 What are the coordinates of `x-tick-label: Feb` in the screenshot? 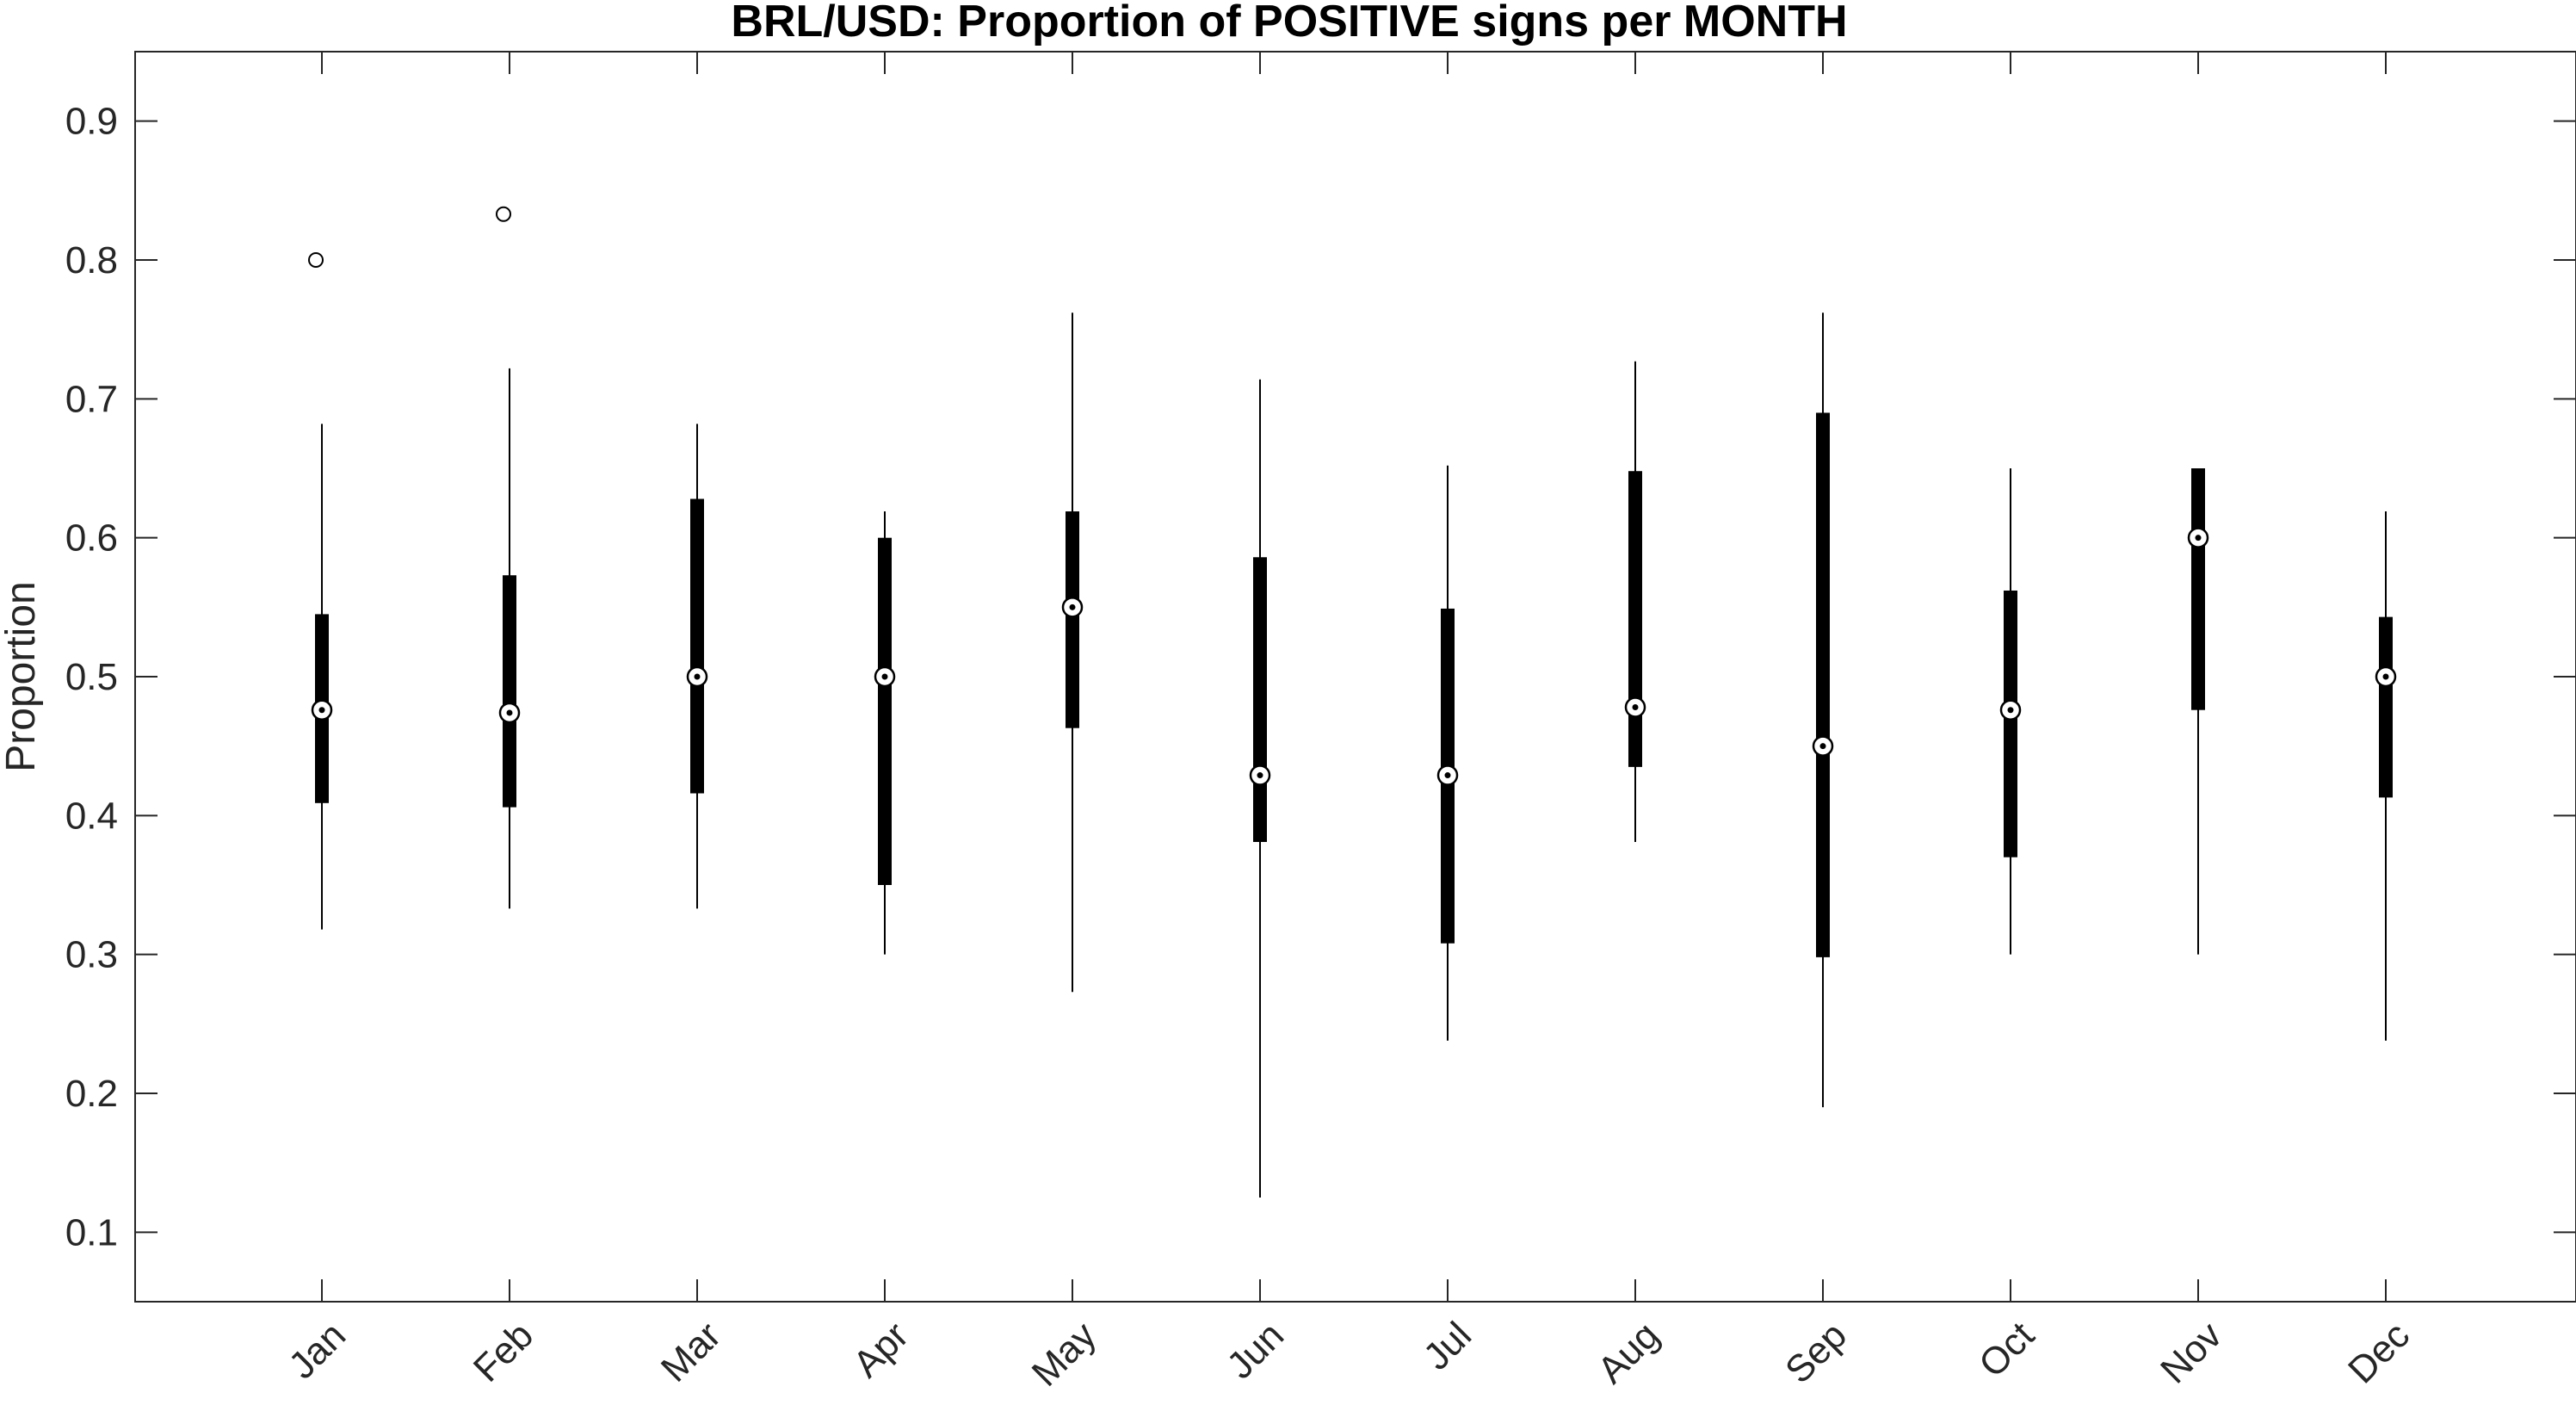 It's located at (503, 1352).